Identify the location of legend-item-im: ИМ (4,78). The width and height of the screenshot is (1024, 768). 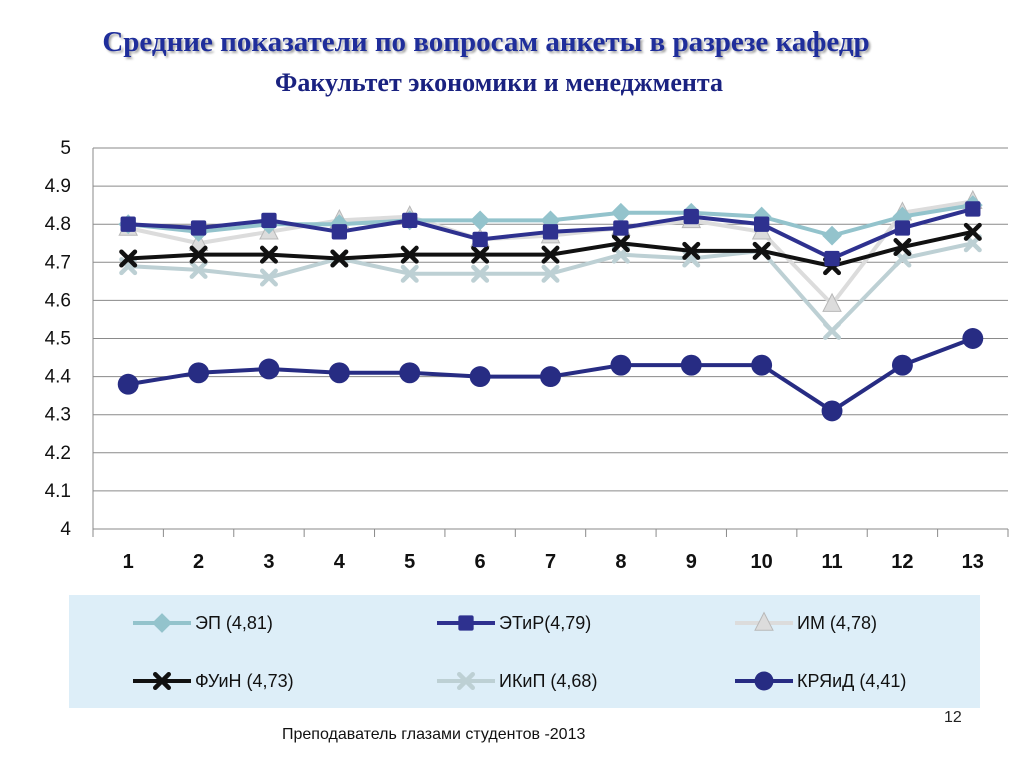
(805, 623).